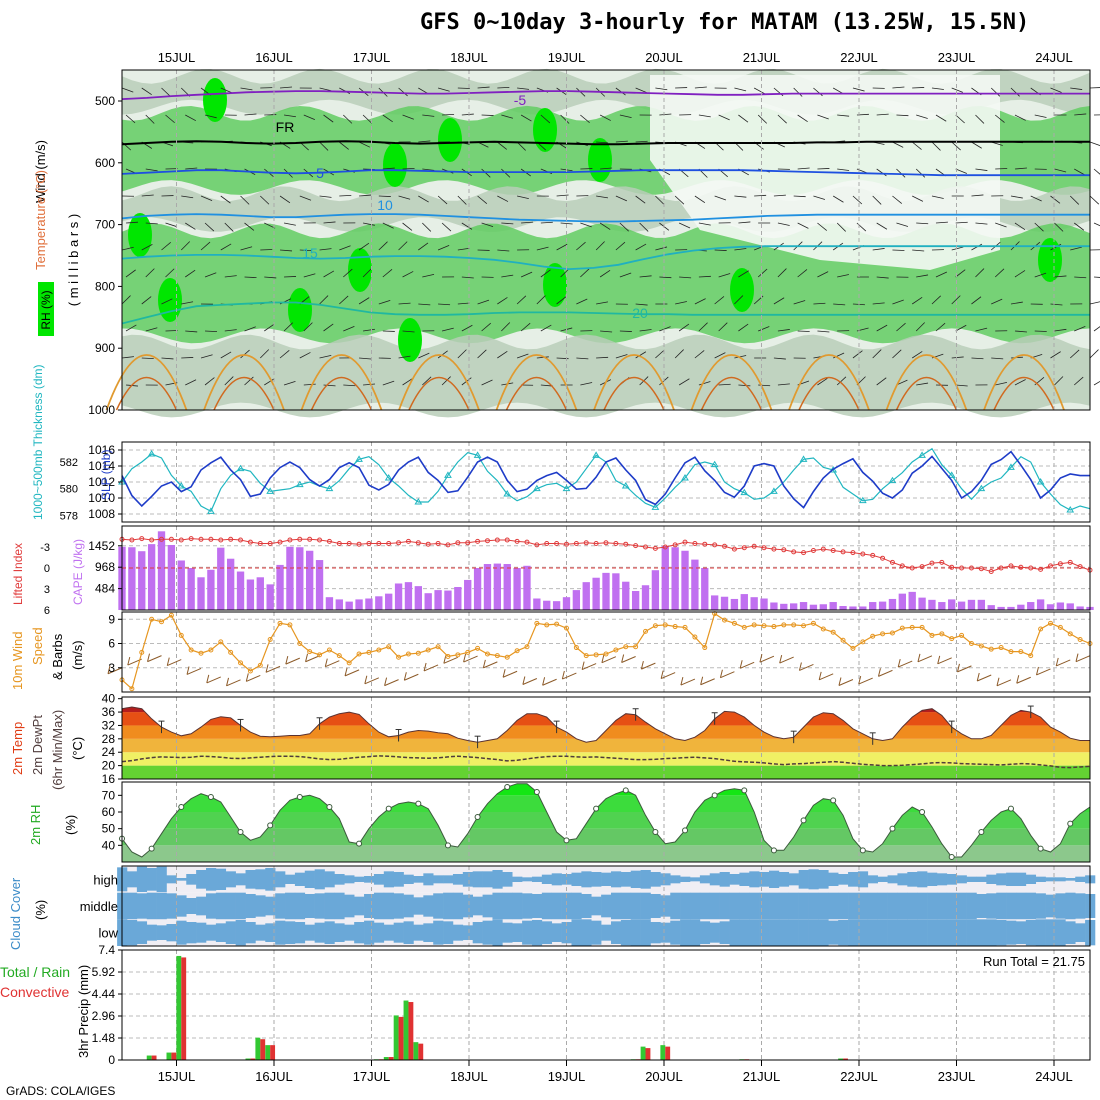 Image resolution: width=1100 pixels, height=1100 pixels. What do you see at coordinates (83, 1011) in the screenshot?
I see `precip-ylabel: 3hr Precip (mm)` at bounding box center [83, 1011].